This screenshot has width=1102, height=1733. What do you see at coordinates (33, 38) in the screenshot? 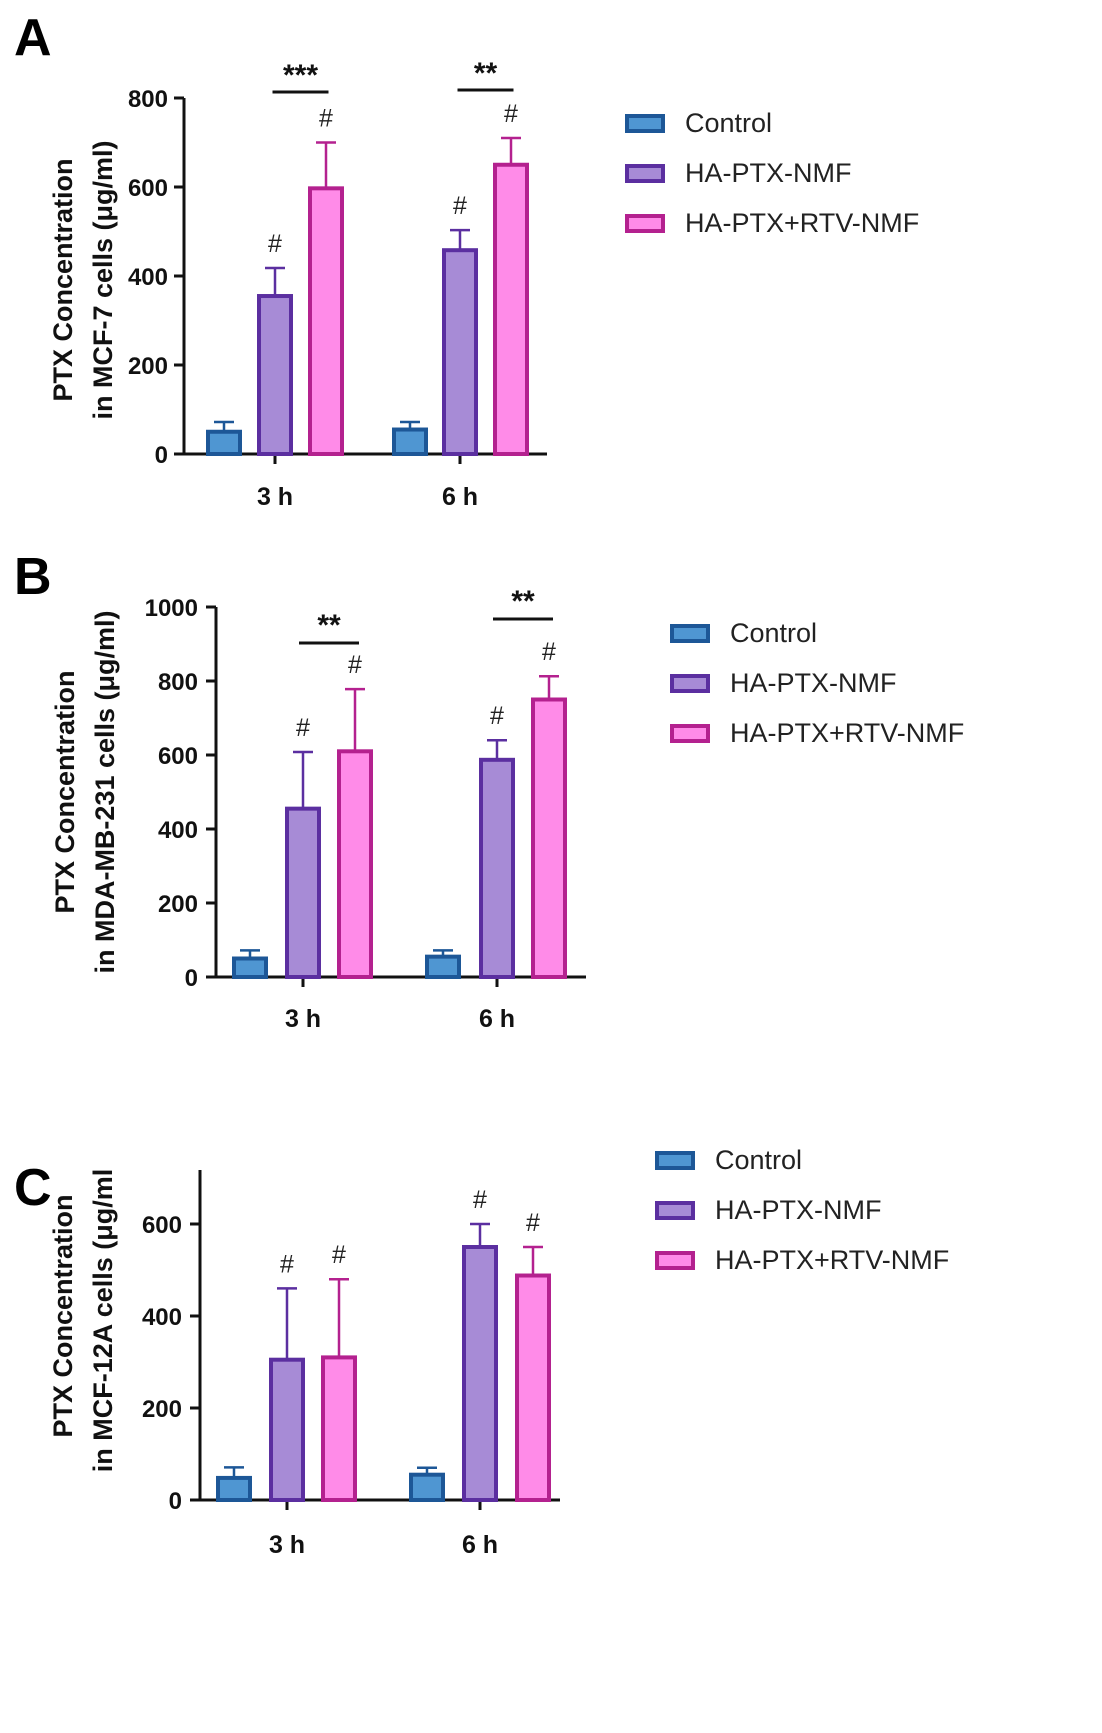
I see `panel-label-a: A` at bounding box center [33, 38].